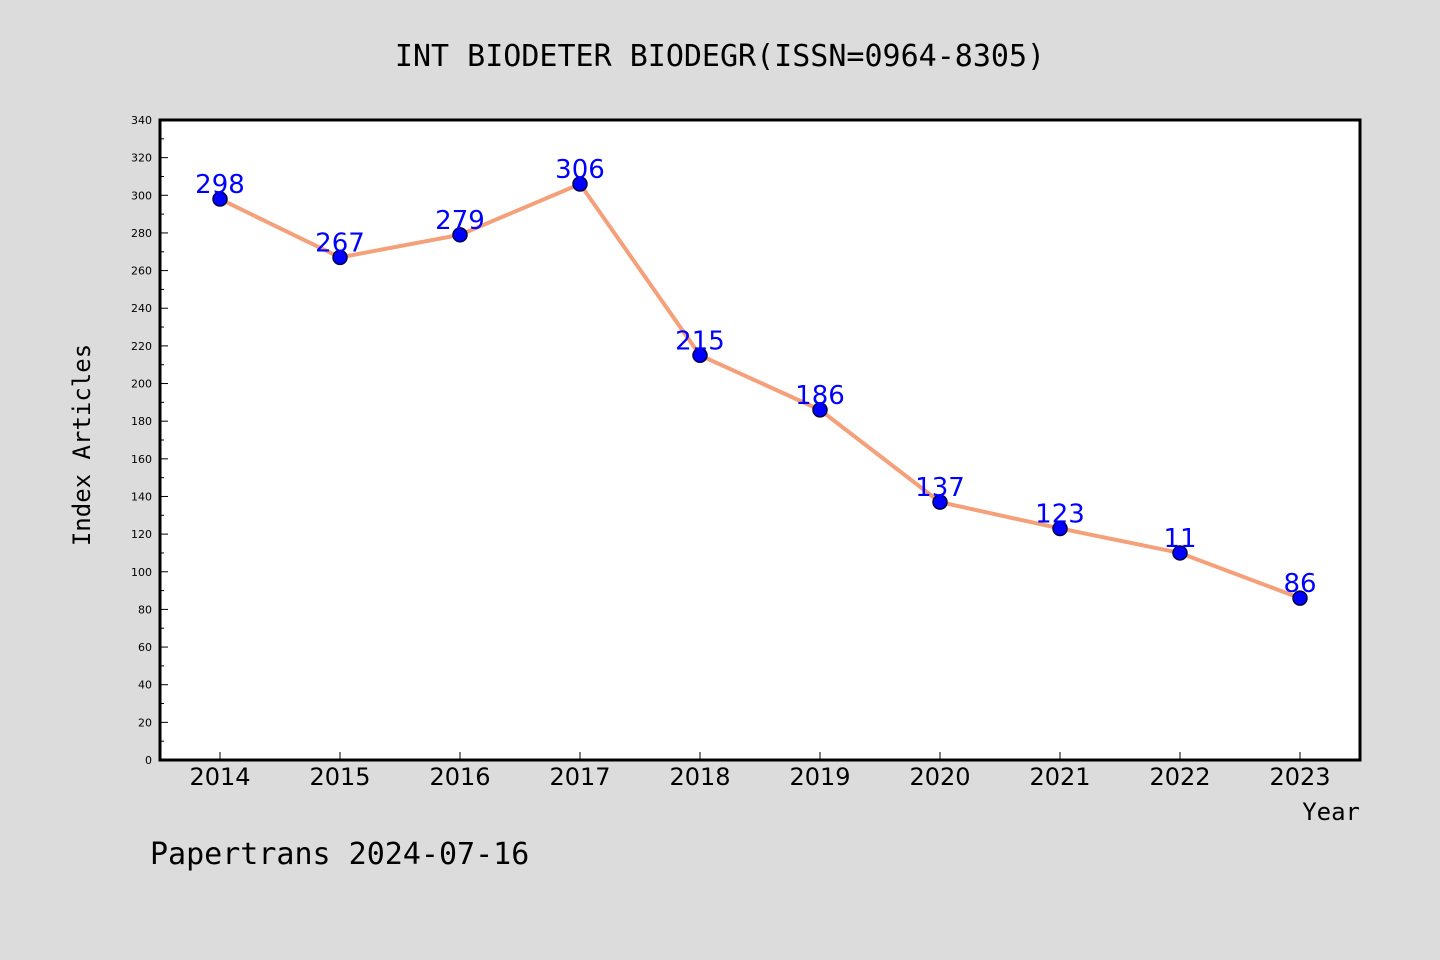  I want to click on y-tick-label: 120, so click(141, 534).